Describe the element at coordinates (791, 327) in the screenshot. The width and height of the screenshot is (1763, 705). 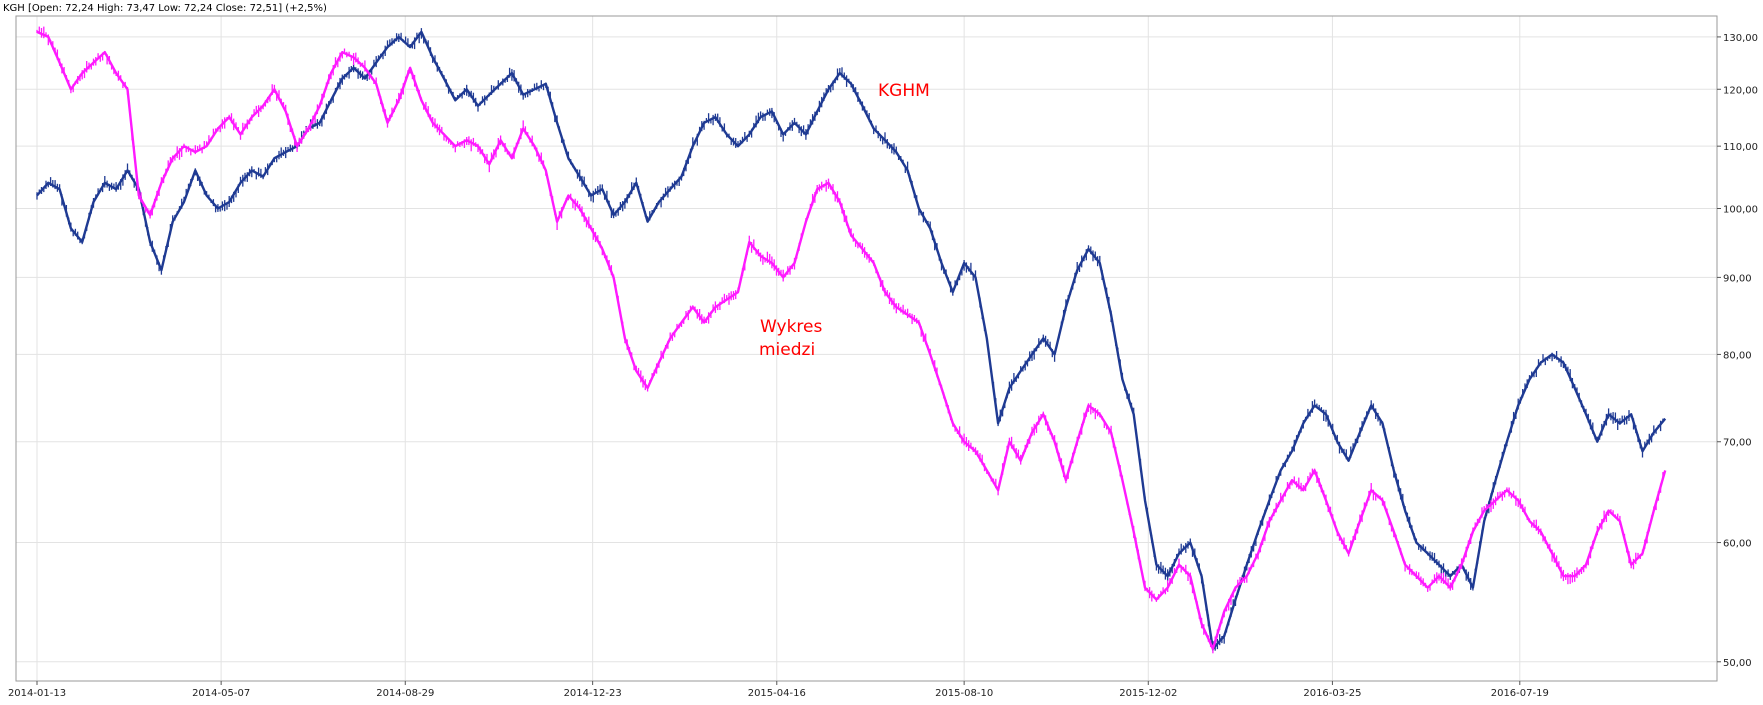
I see `annotation-wykres: Wykres` at that location.